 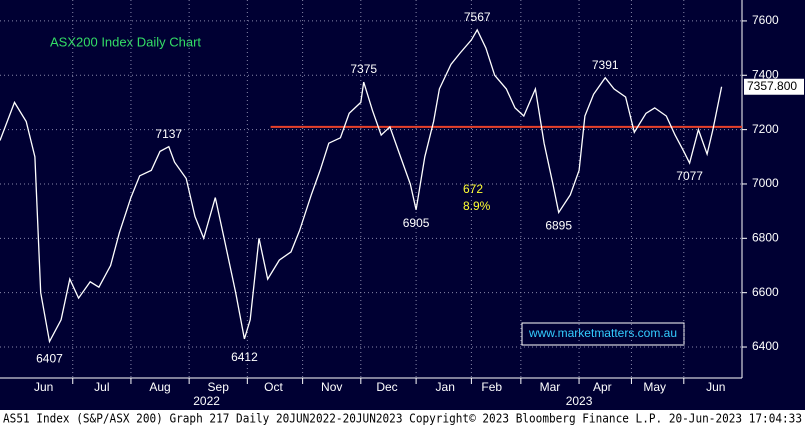 What do you see at coordinates (445, 387) in the screenshot?
I see `x-tick-label: Jan` at bounding box center [445, 387].